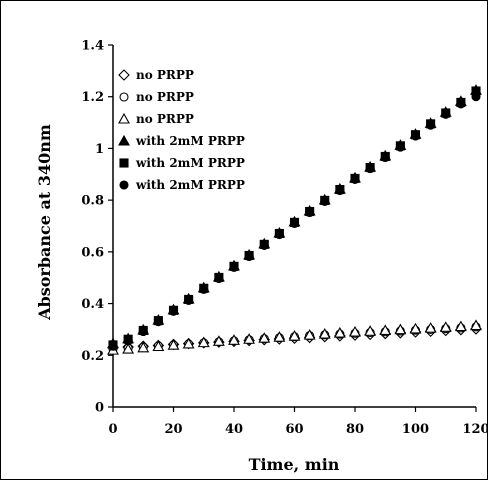 This screenshot has width=488, height=480. Describe the element at coordinates (92, 46) in the screenshot. I see `y-tick-label: 1.4` at that location.